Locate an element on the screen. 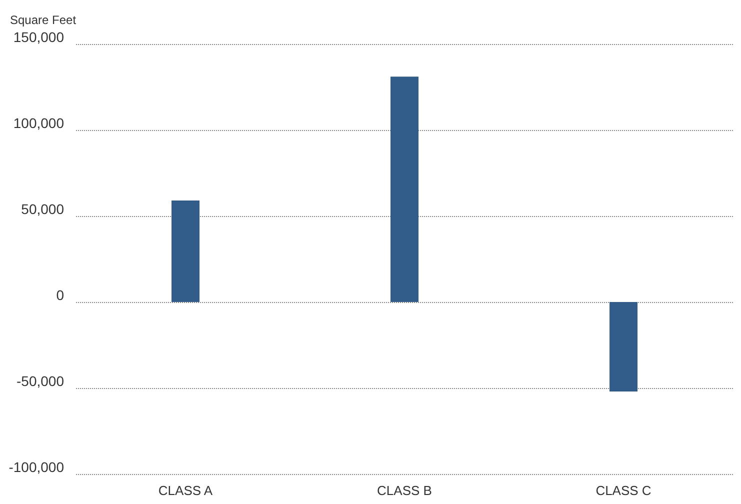 This screenshot has width=741, height=504. y-tick-label: 100,000 is located at coordinates (38, 123).